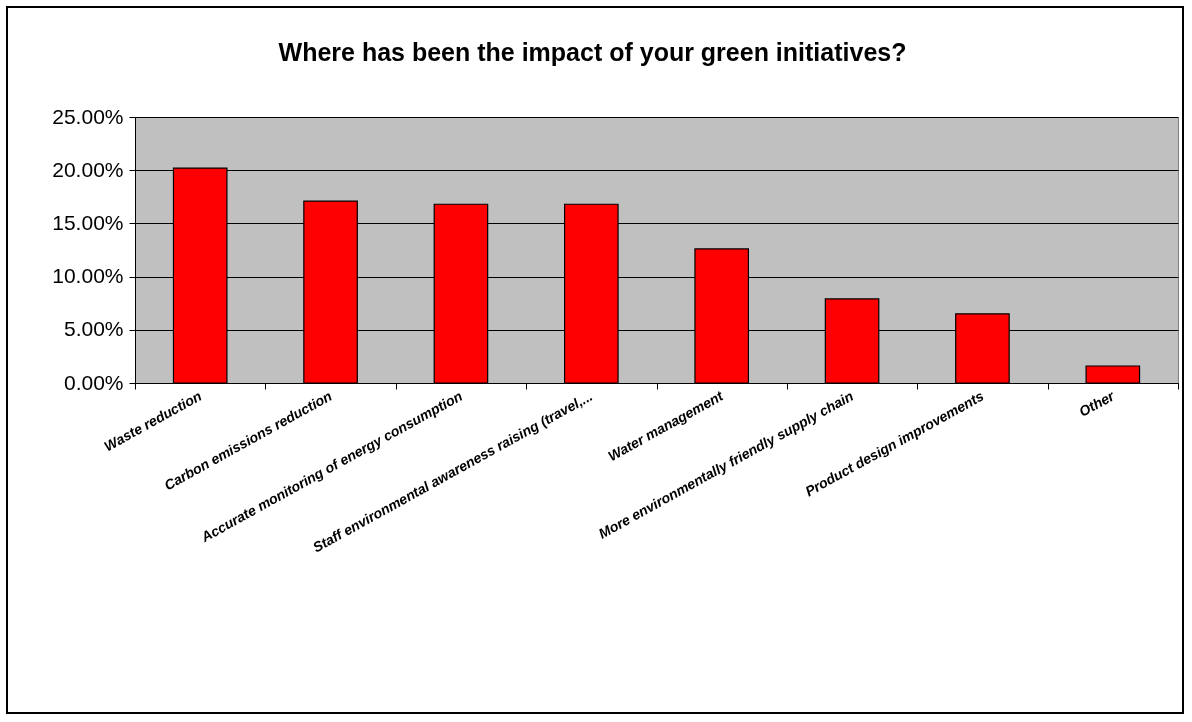 The image size is (1192, 722). What do you see at coordinates (88, 116) in the screenshot?
I see `y-tick-label: 25.00%` at bounding box center [88, 116].